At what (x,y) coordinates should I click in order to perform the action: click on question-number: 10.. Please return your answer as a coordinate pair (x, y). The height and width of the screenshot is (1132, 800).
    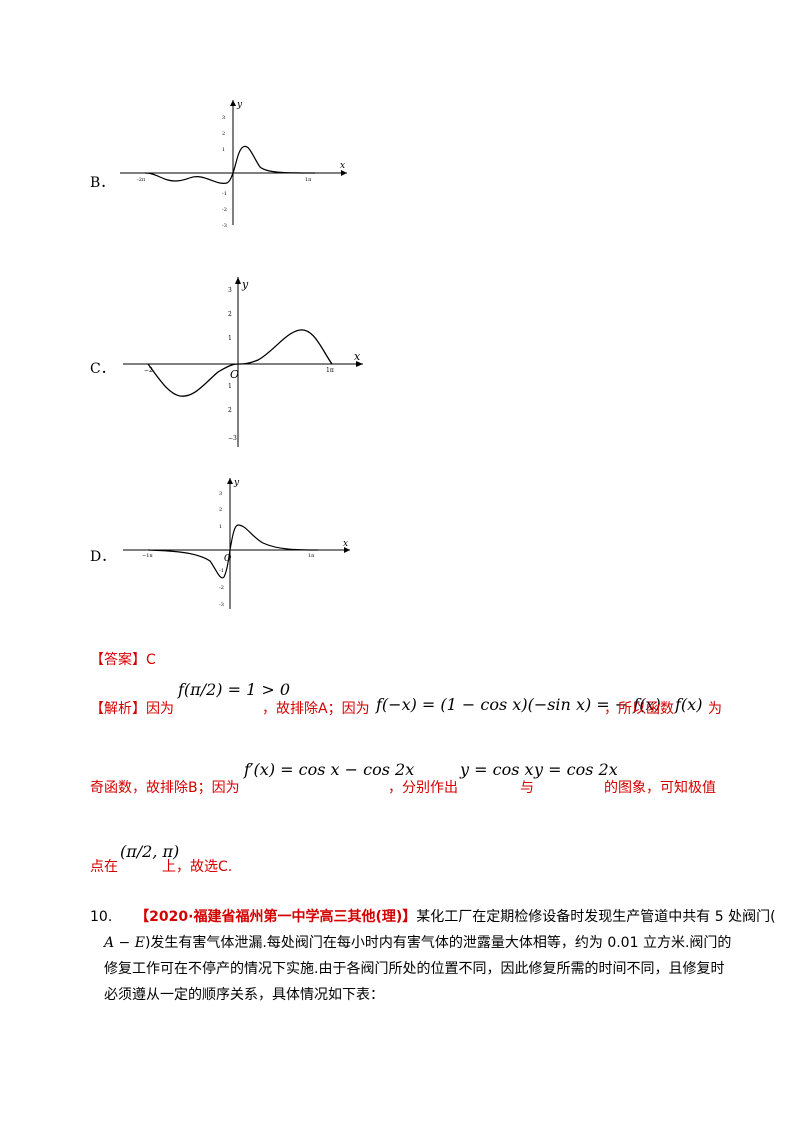
    Looking at the image, I should click on (101, 917).